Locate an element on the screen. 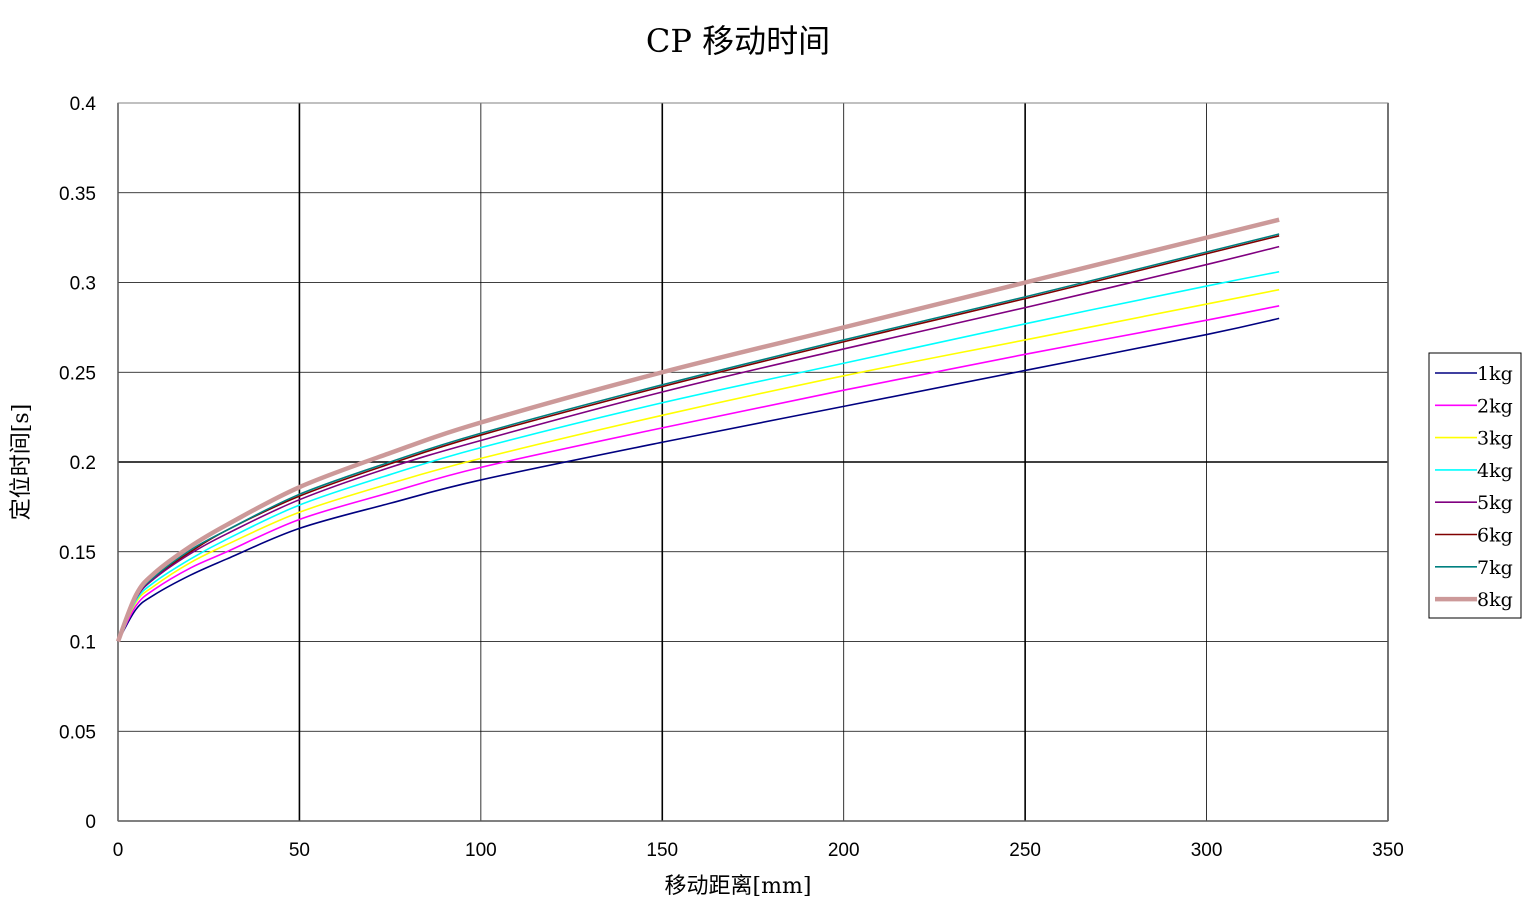  y-axis-ticks: 0 0.05 0.1 0.15 0.2 0.25 0.3 0.35 0.4 is located at coordinates (77, 463).